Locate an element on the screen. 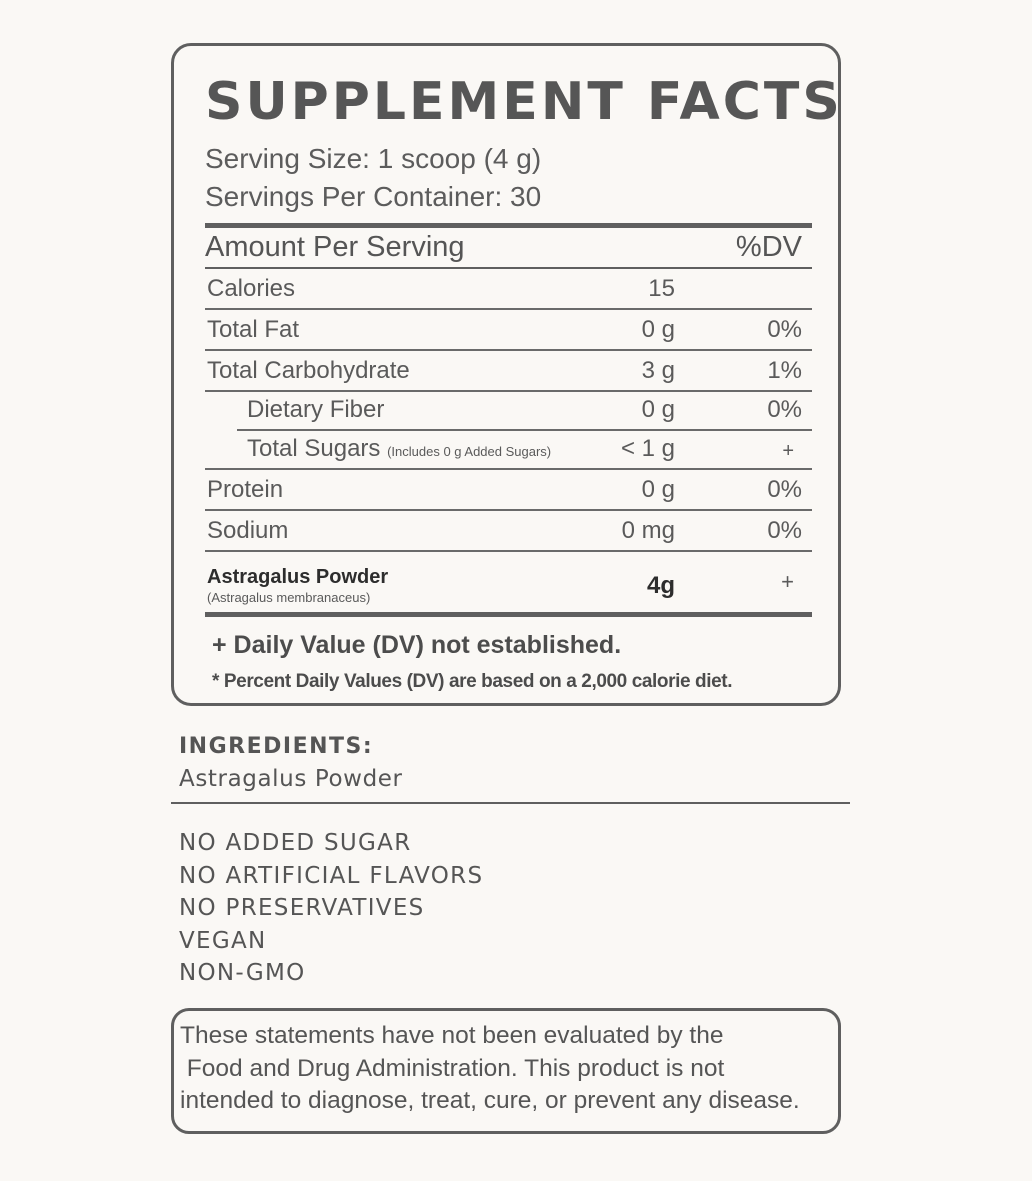  amount-header-row: Amount Per Serving %DV is located at coordinates (508, 249).